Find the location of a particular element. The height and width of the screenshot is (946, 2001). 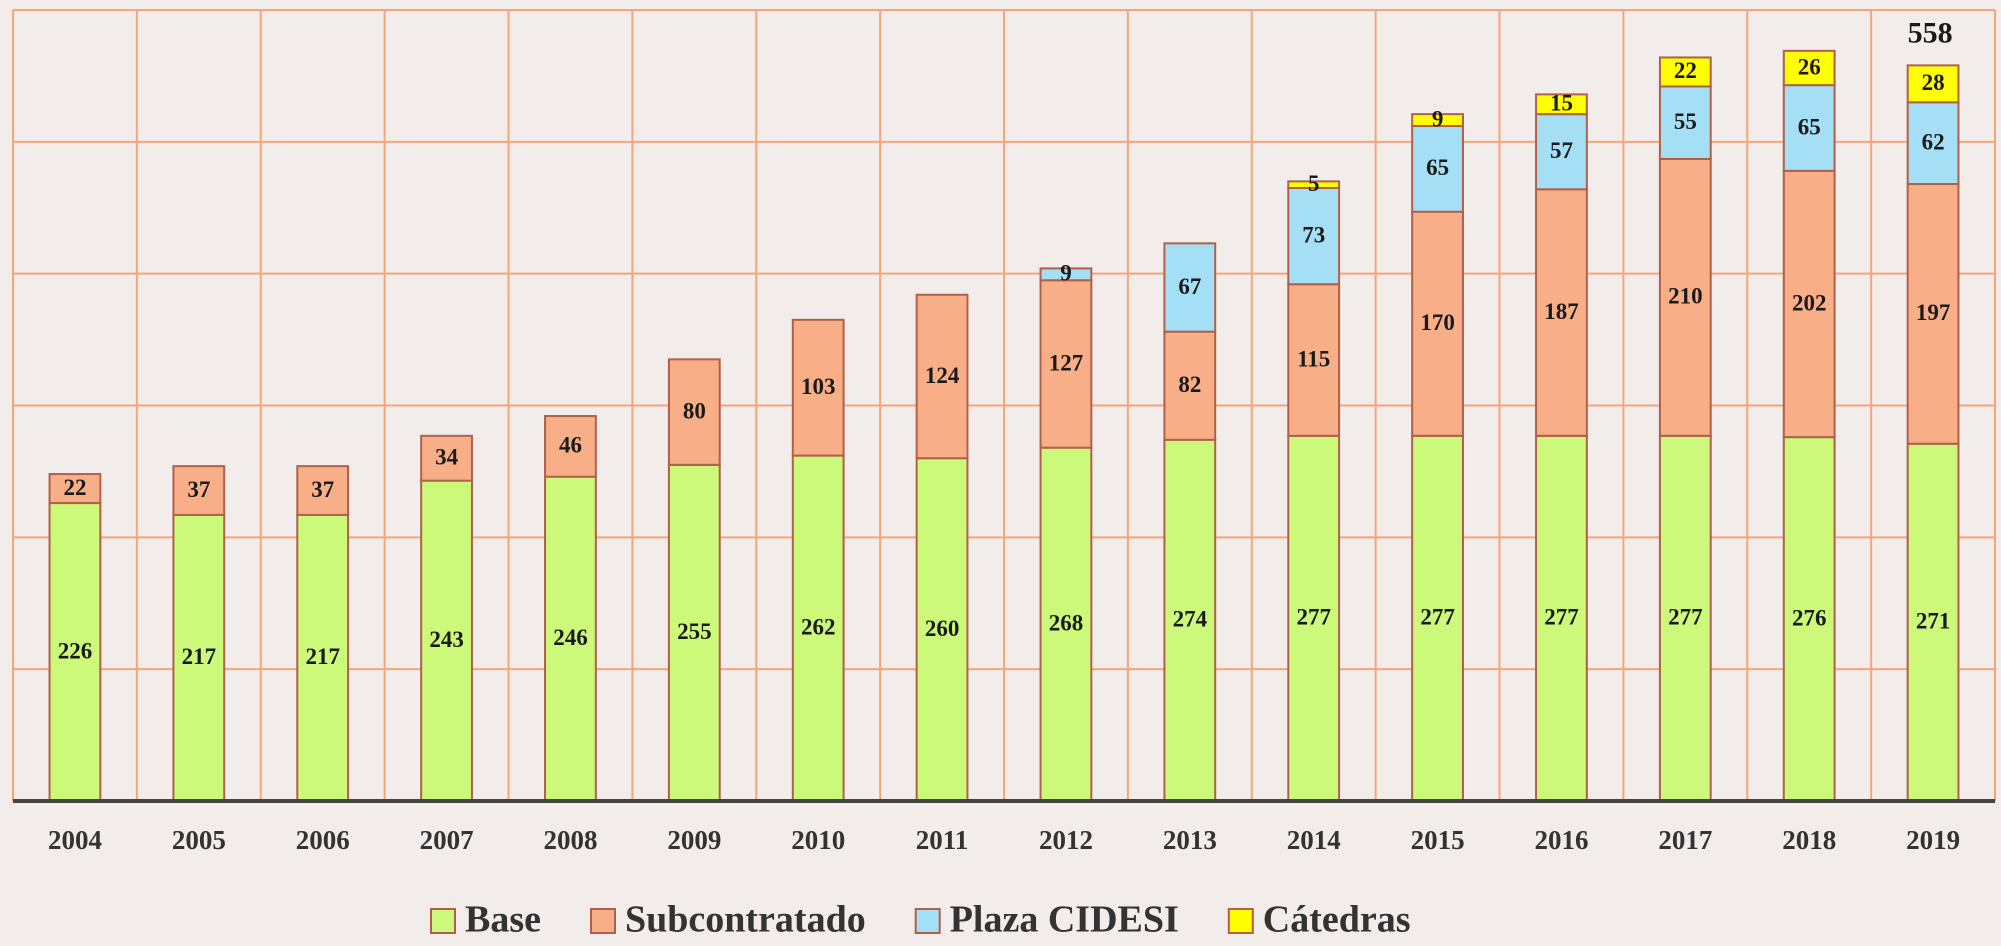

data-label: 127 is located at coordinates (1066, 362).